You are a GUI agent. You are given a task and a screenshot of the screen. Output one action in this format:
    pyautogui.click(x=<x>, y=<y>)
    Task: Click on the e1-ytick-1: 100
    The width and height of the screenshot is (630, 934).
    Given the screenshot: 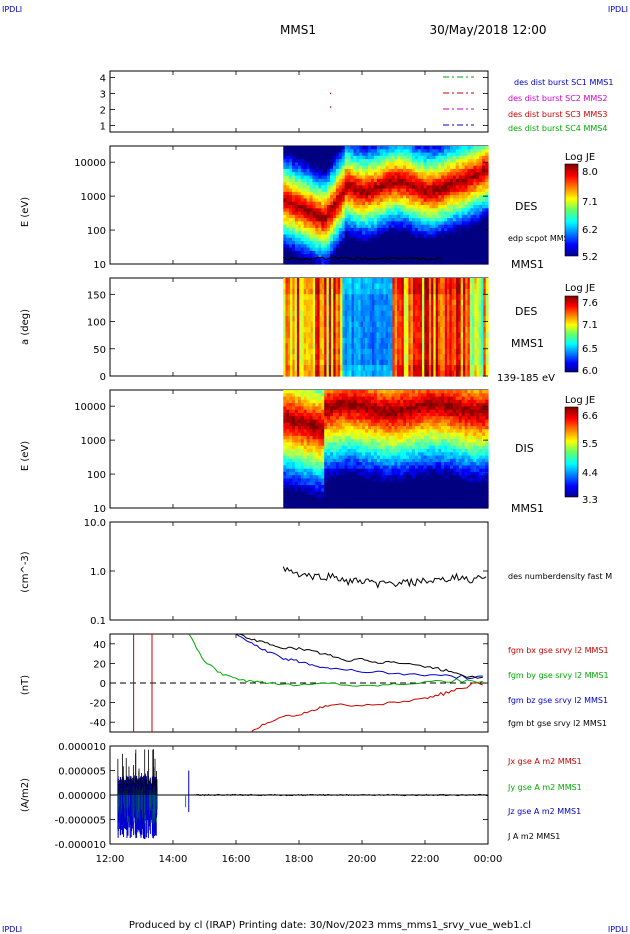 What is the action you would take?
    pyautogui.click(x=96, y=231)
    